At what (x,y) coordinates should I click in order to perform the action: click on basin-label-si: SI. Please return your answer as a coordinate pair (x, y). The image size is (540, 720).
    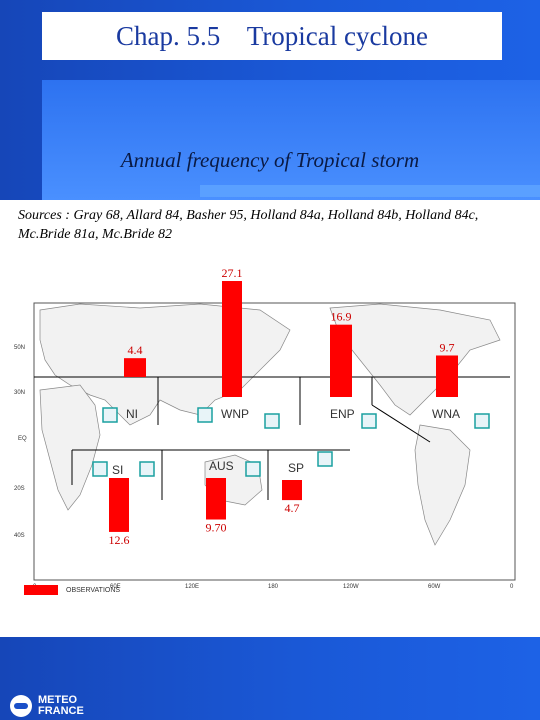
    Looking at the image, I should click on (117, 470).